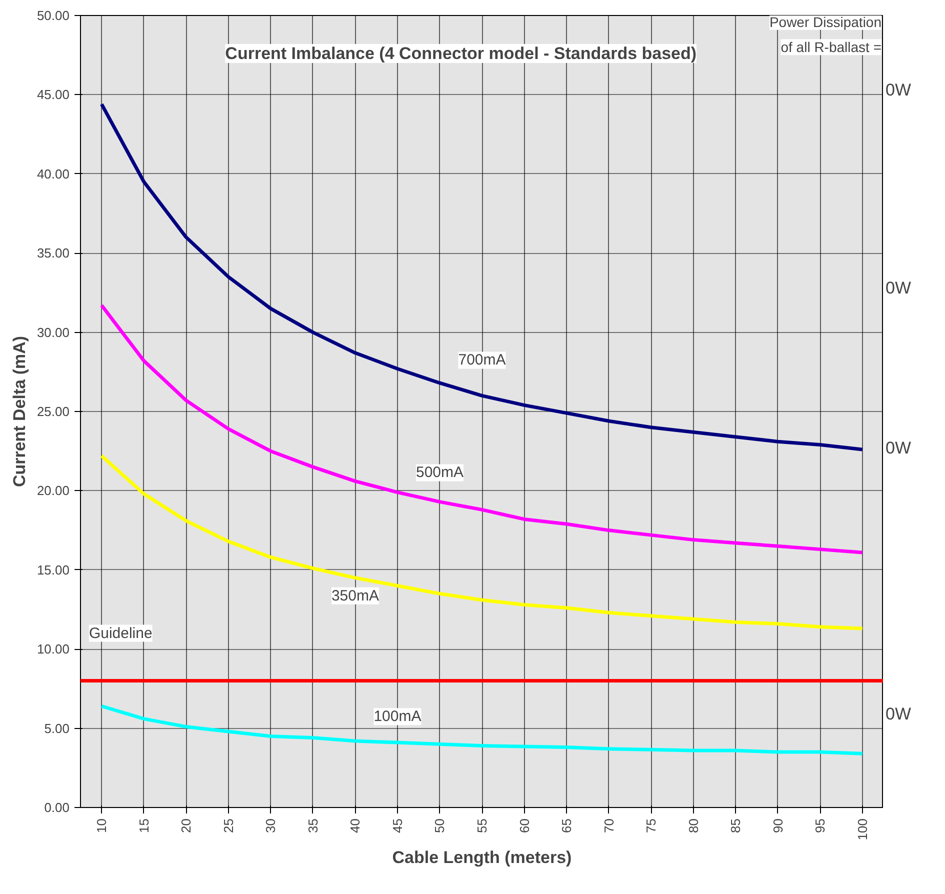 The width and height of the screenshot is (945, 894). What do you see at coordinates (53, 649) in the screenshot?
I see `y-tick-label: 10.00` at bounding box center [53, 649].